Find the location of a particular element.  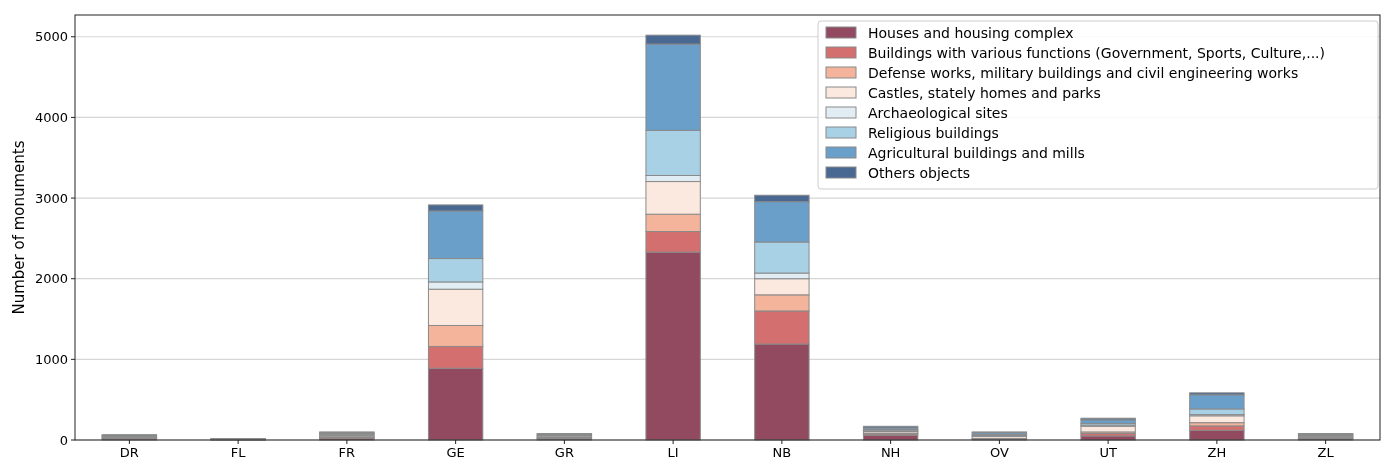

legend-label: Buildings with various functions (Government, Sports, Culture,...) is located at coordinates (1096, 52).